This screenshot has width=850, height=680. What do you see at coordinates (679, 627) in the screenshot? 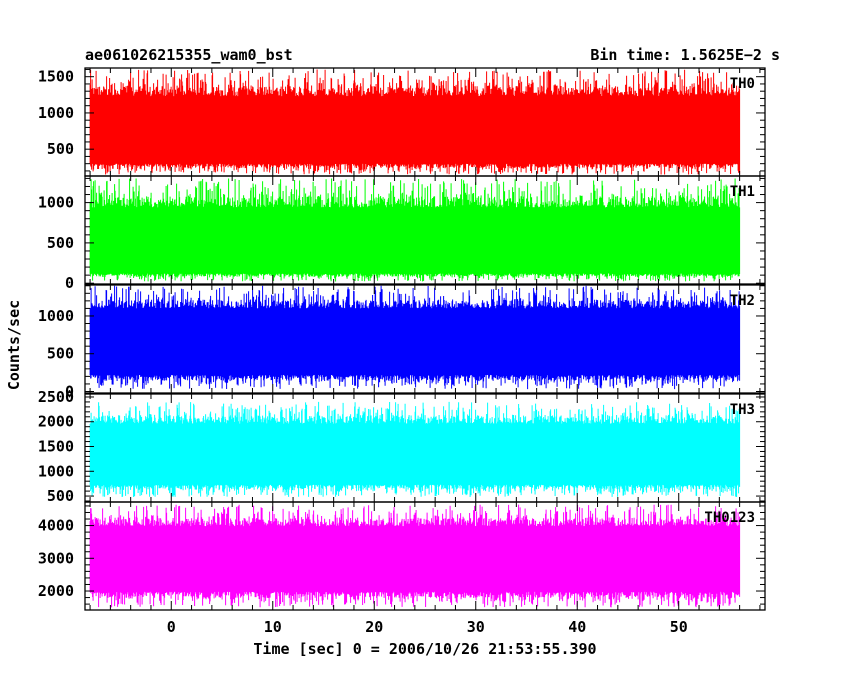
I see `x-tick-label: 50` at bounding box center [679, 627].